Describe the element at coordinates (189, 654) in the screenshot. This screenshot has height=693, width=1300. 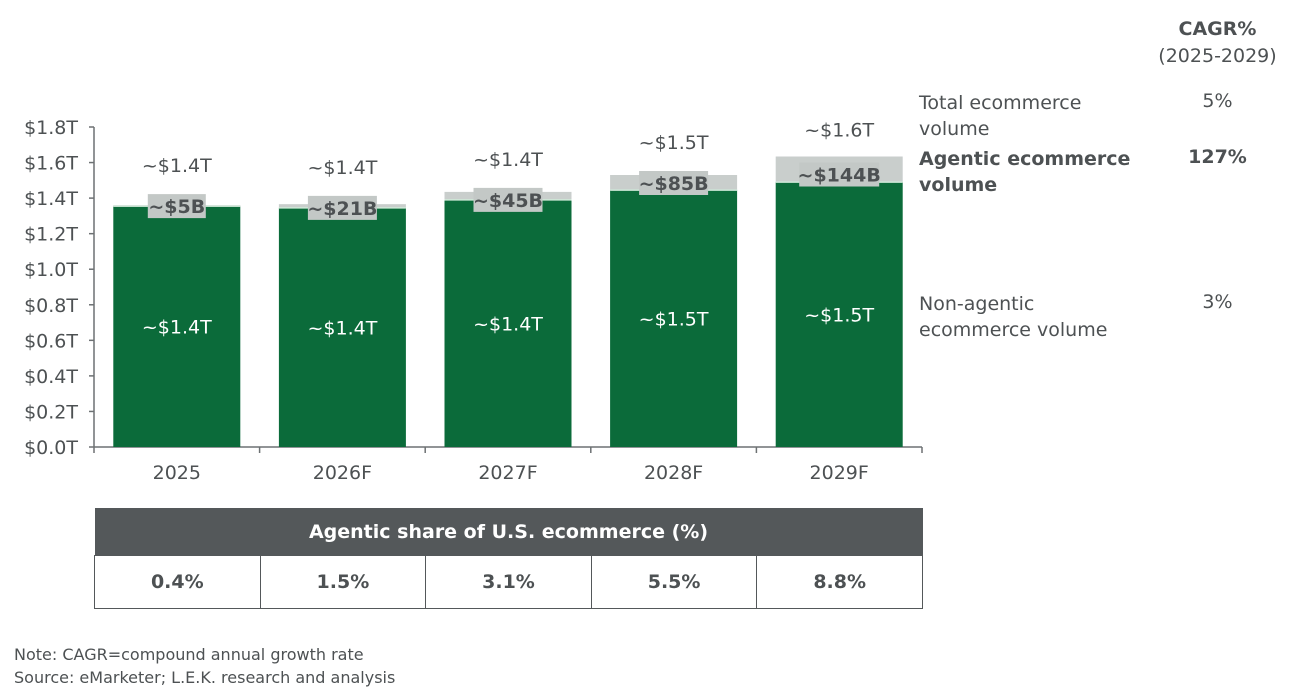
I see `note-text: Note: CAGR=compound annual growth rate` at that location.